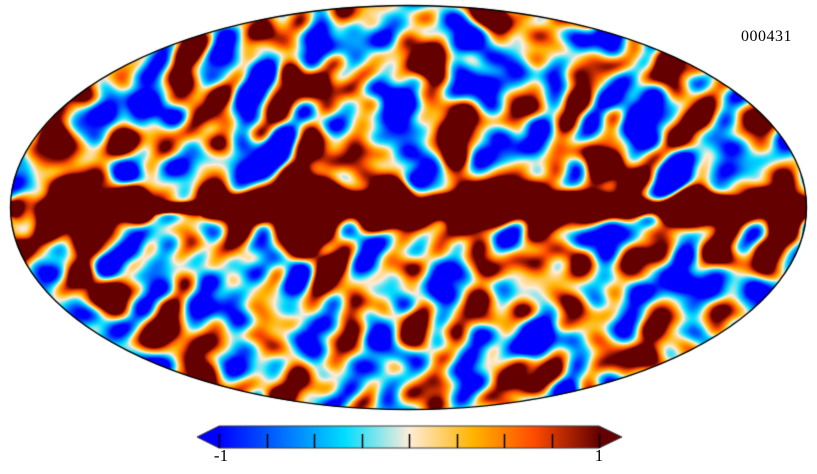 The image size is (817, 474). Describe the element at coordinates (410, 437) in the screenshot. I see `colorbar` at that location.